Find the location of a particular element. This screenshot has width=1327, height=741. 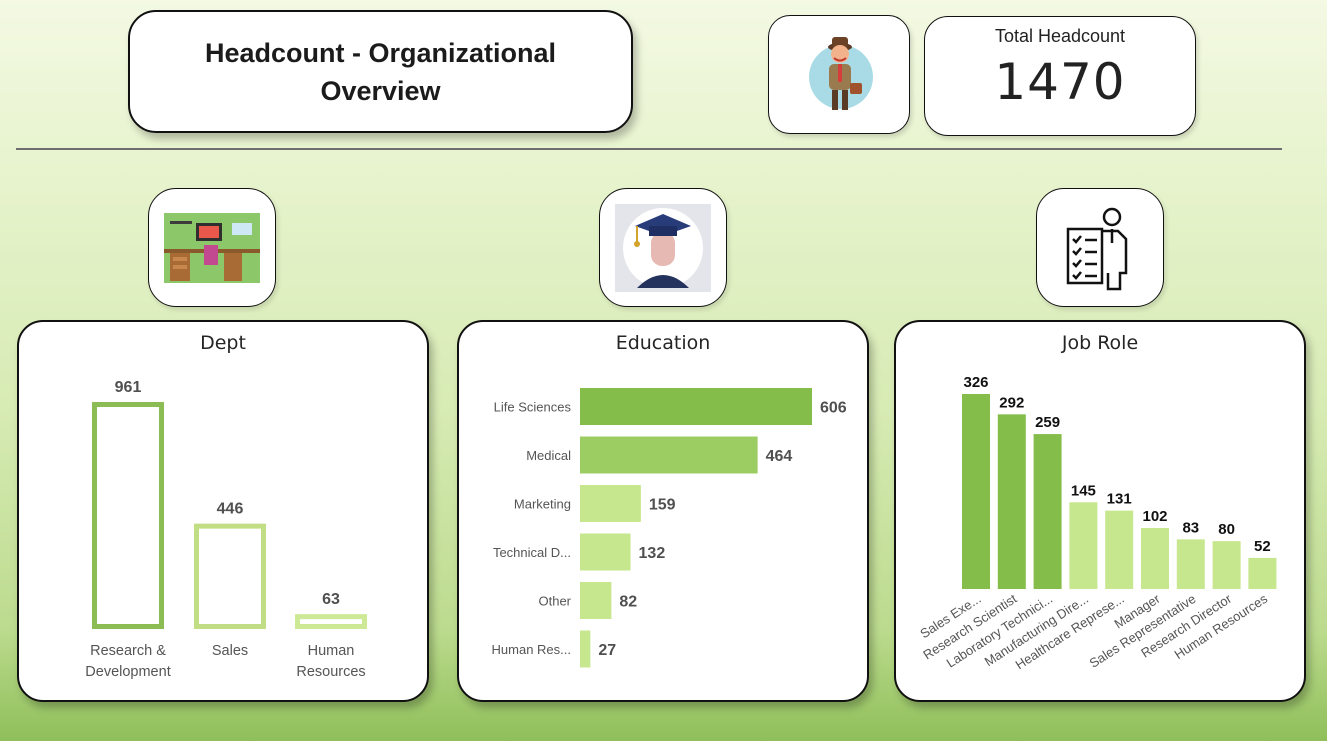

data-label-technical-d: 132 is located at coordinates (652, 553).